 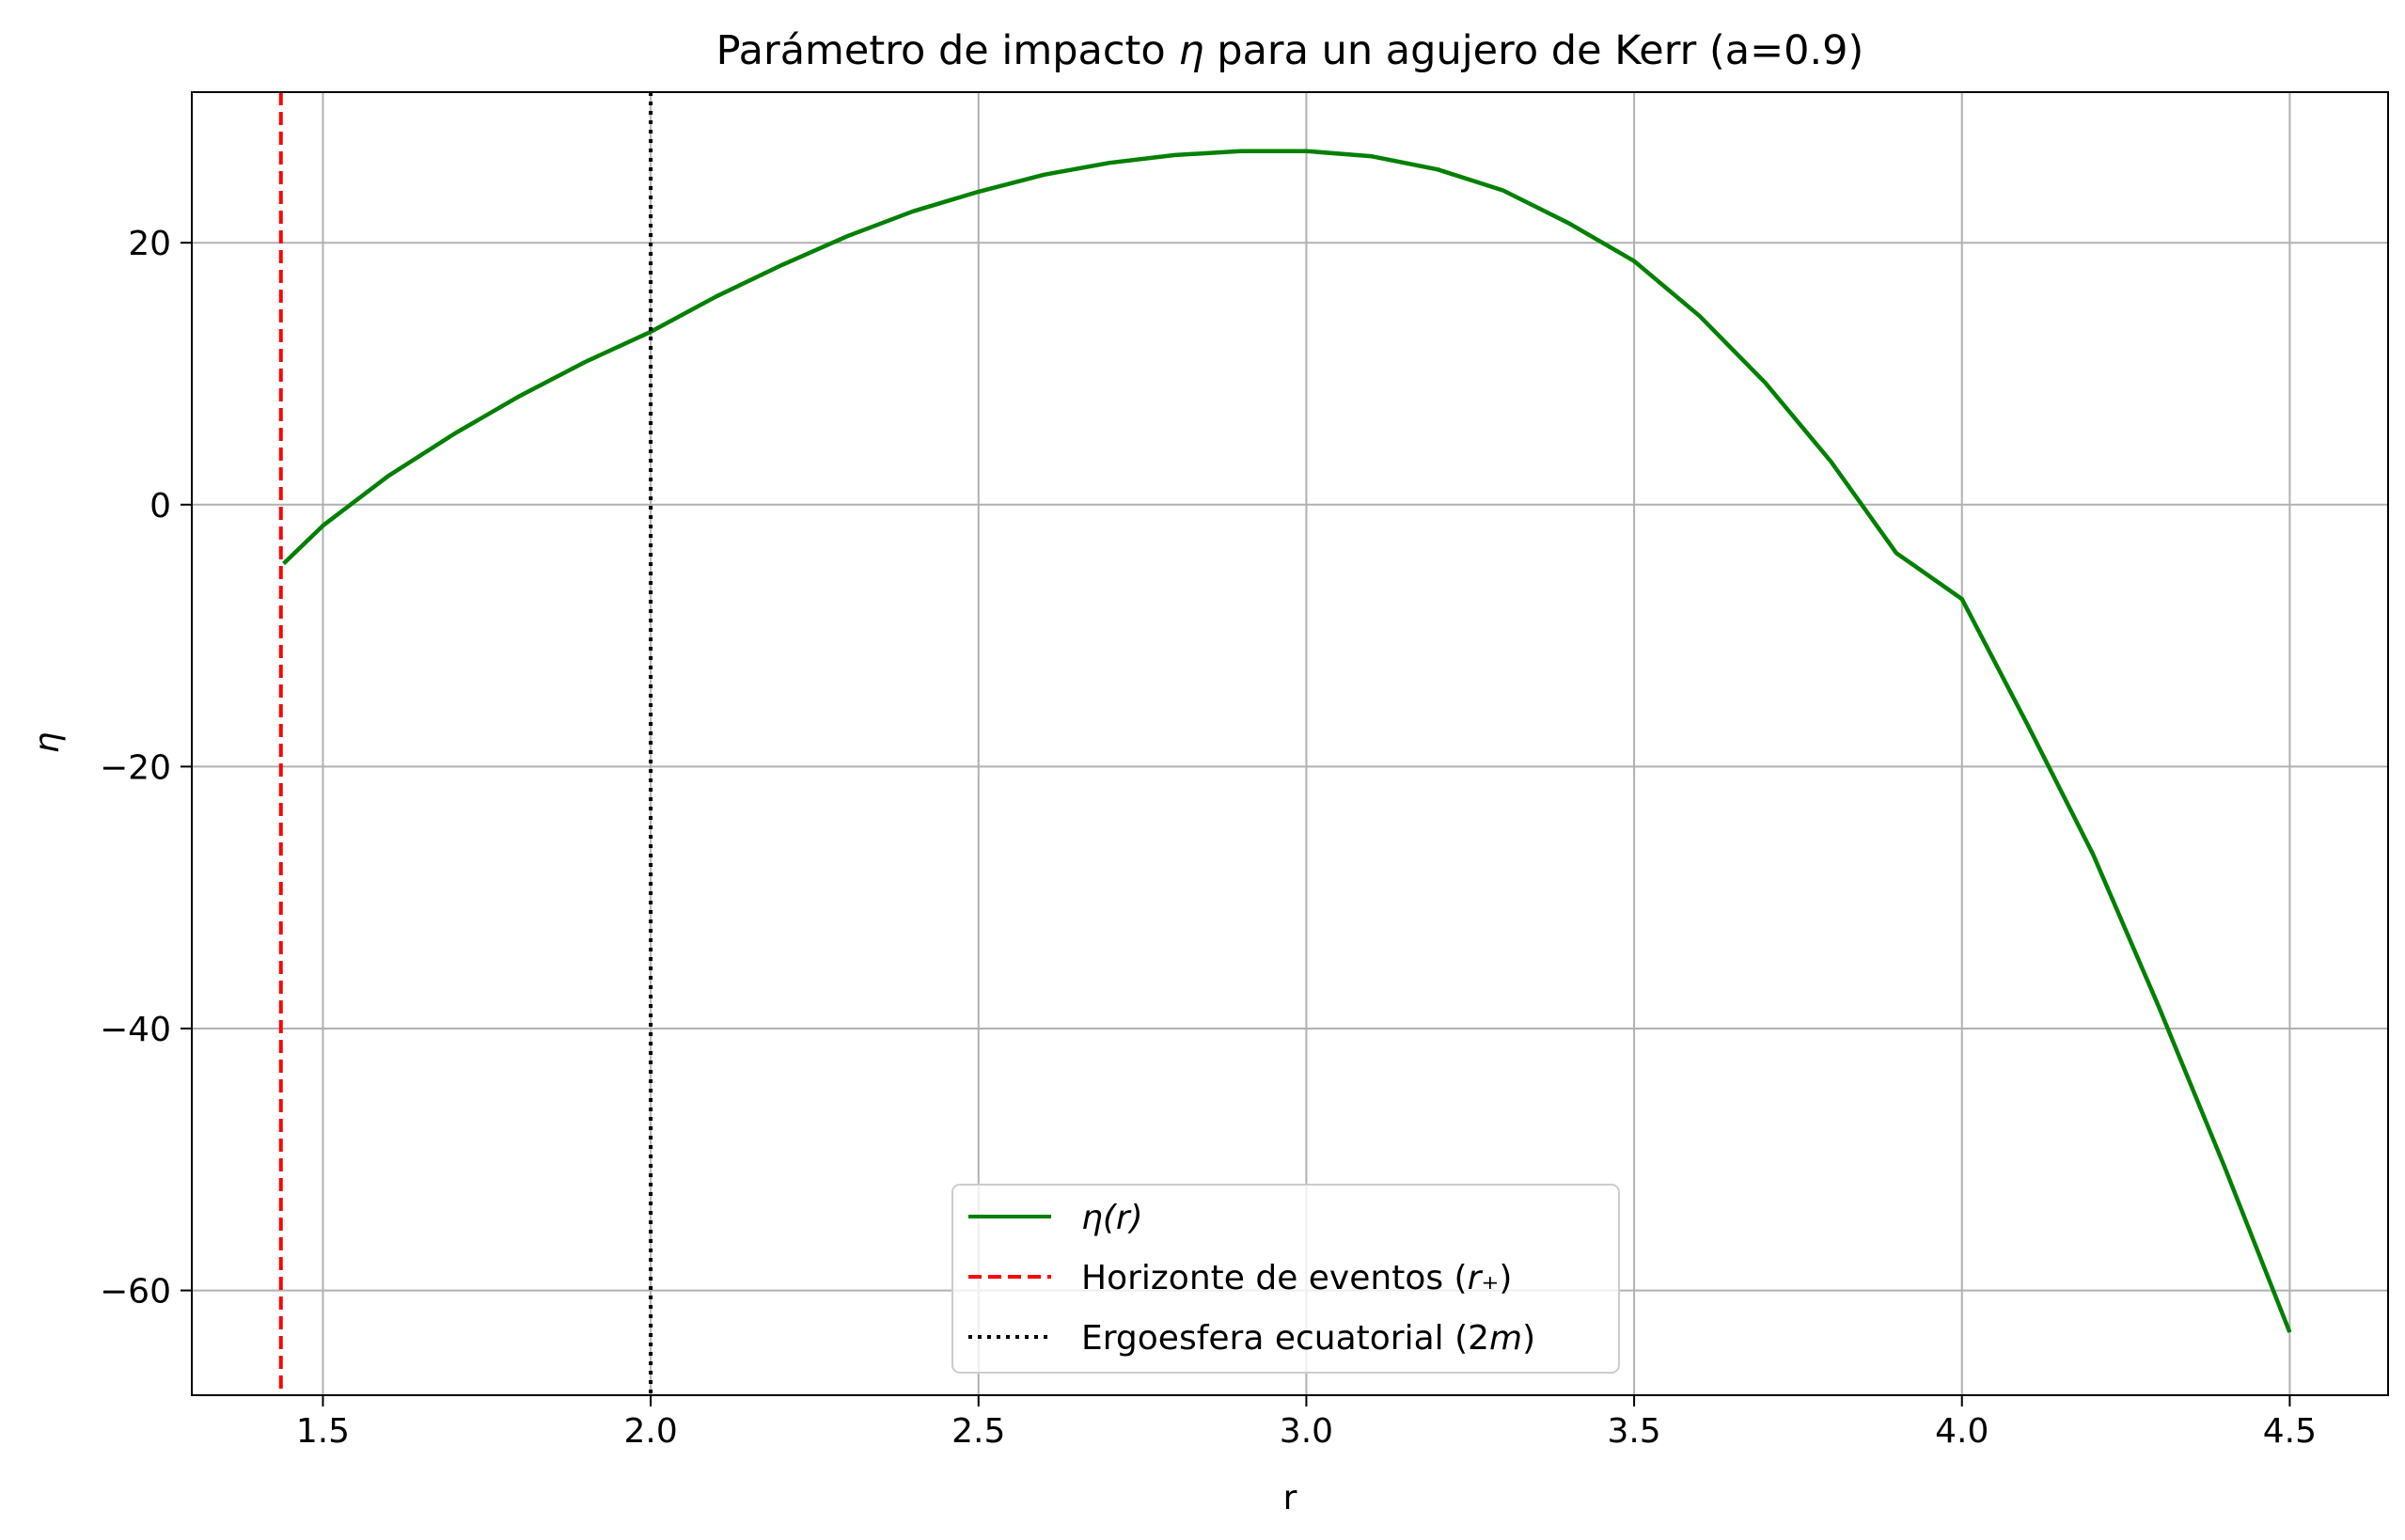 What do you see at coordinates (135, 1292) in the screenshot?
I see `y-tick-label: −60` at bounding box center [135, 1292].